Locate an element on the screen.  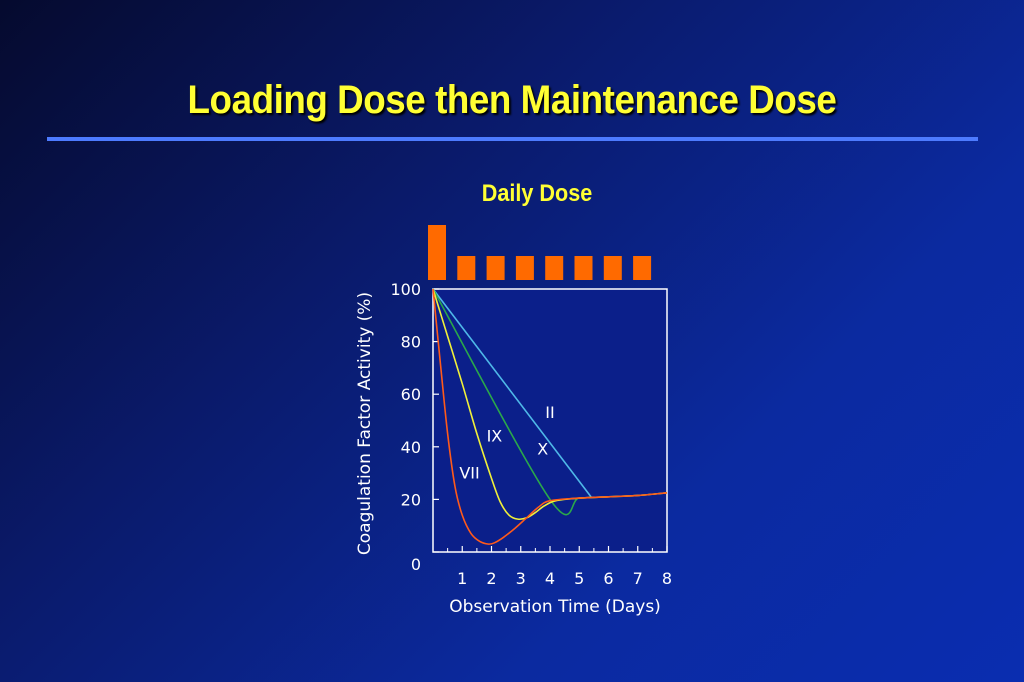
x-tick-label: 5 is located at coordinates (579, 578).